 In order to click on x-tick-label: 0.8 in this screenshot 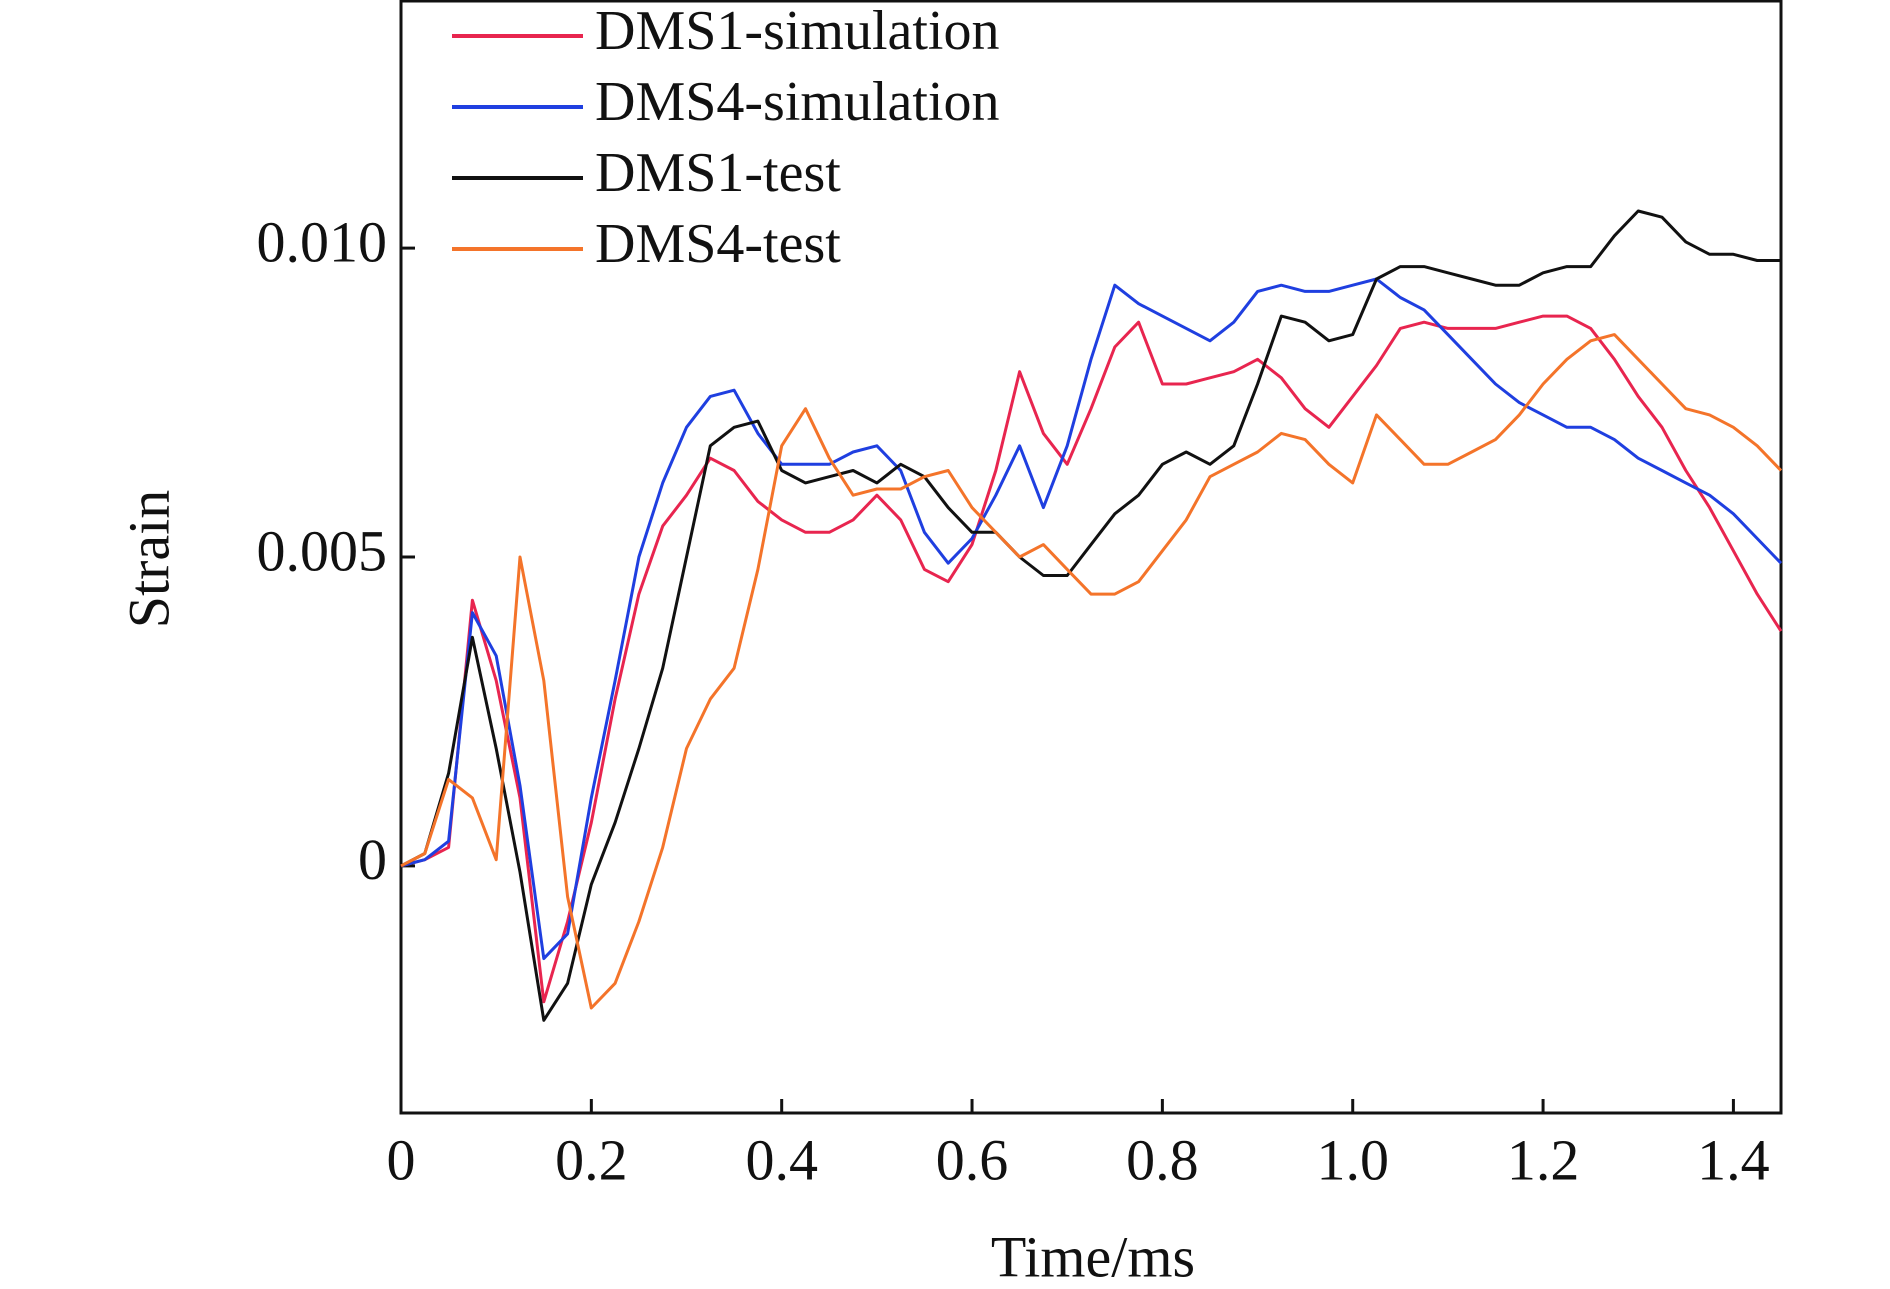, I will do `click(1162, 1159)`.